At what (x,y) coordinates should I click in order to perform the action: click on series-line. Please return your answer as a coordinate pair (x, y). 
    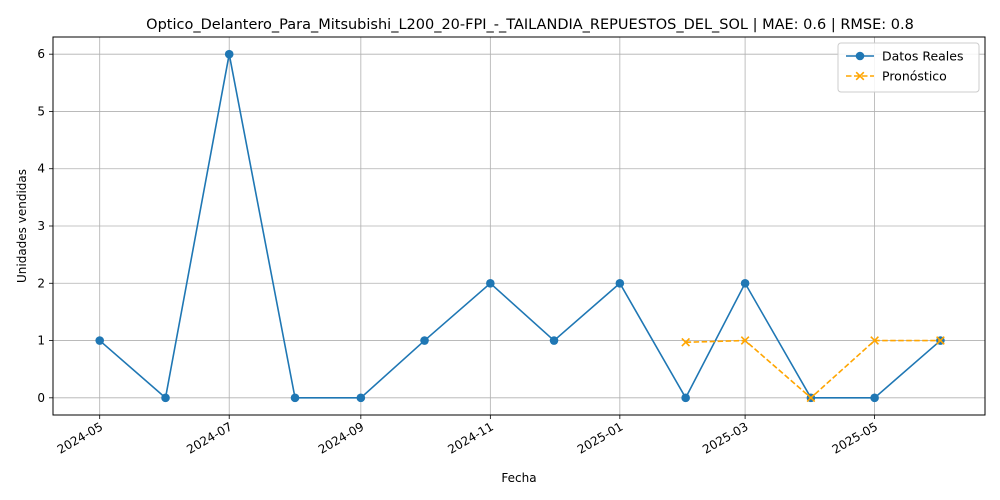
    Looking at the image, I should click on (813, 369).